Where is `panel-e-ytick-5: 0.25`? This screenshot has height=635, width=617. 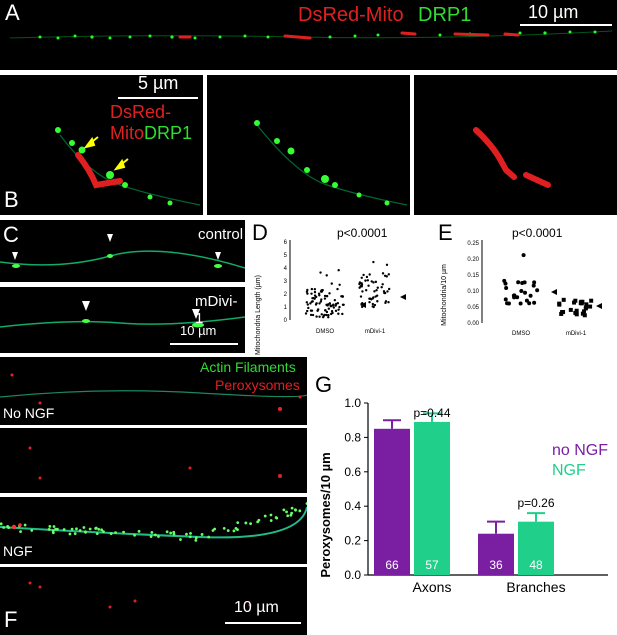 panel-e-ytick-5: 0.25 is located at coordinates (473, 244).